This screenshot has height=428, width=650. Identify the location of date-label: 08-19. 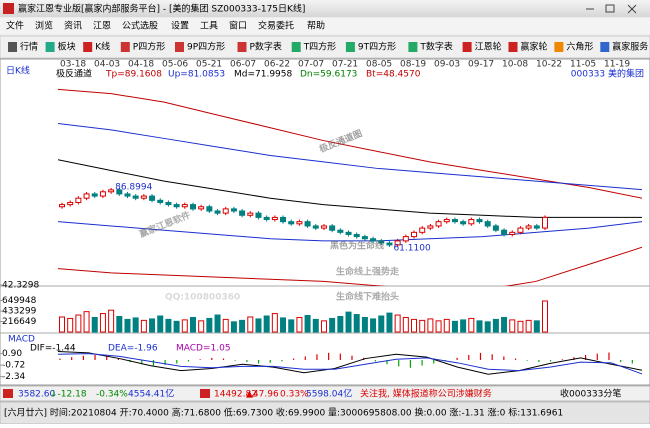
(413, 65).